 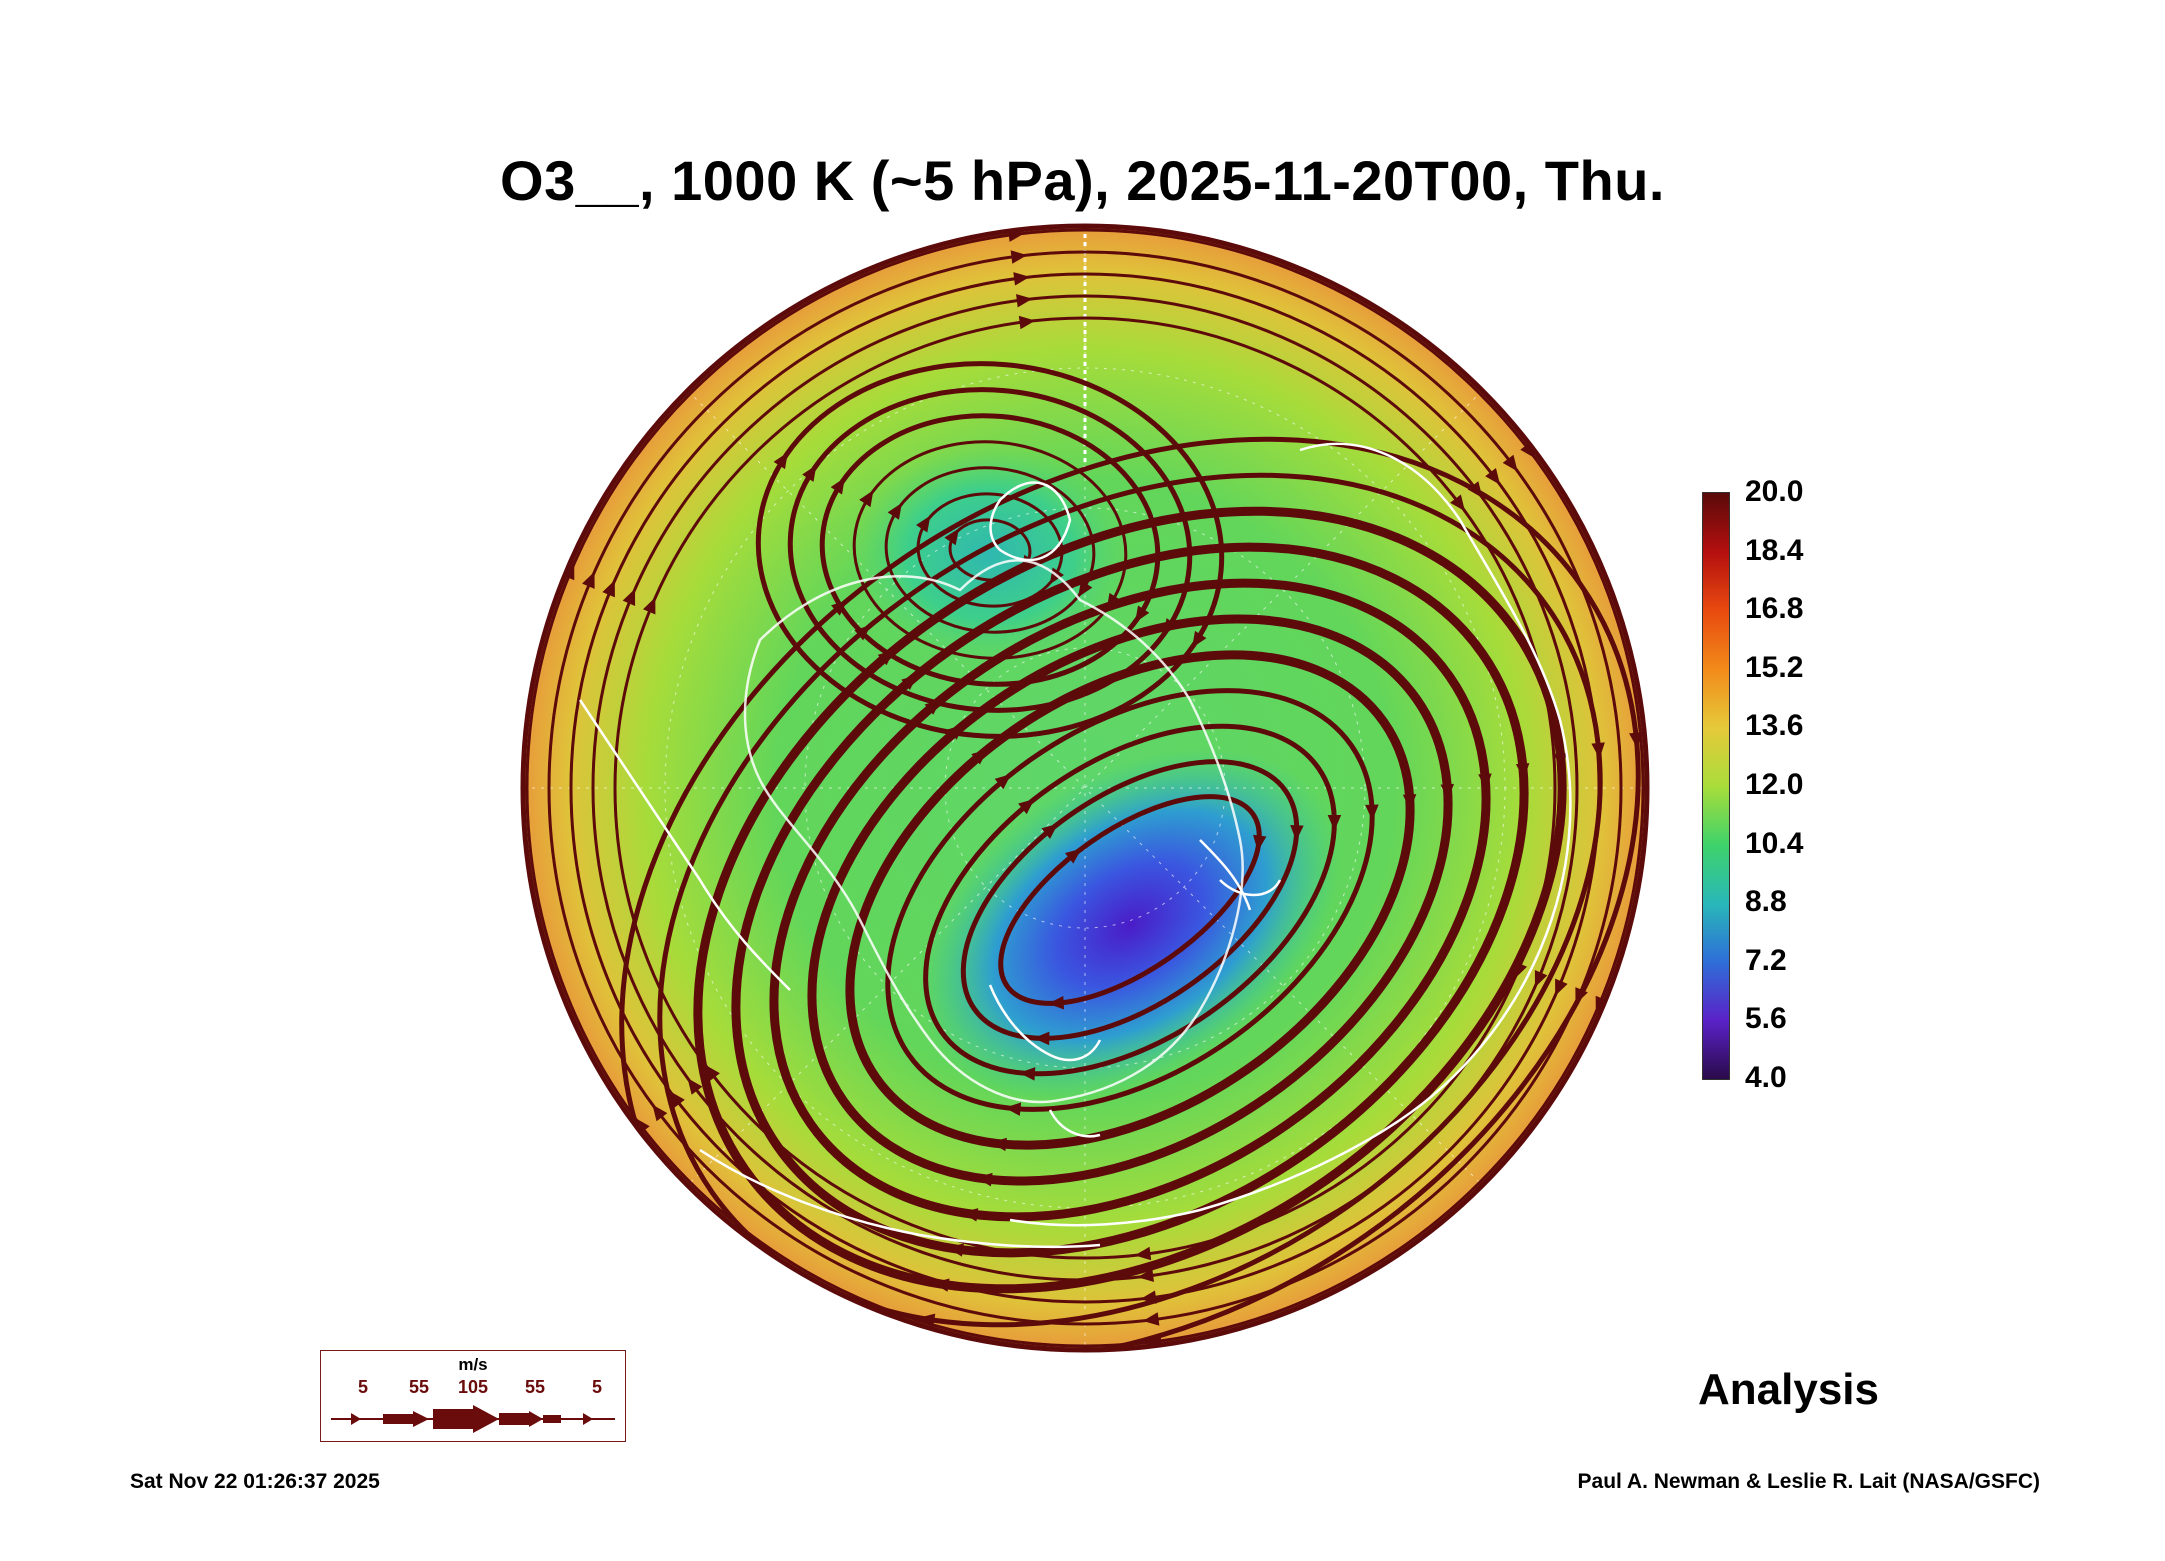 I want to click on colorbar-tick-label: 16.8, so click(x=1774, y=609).